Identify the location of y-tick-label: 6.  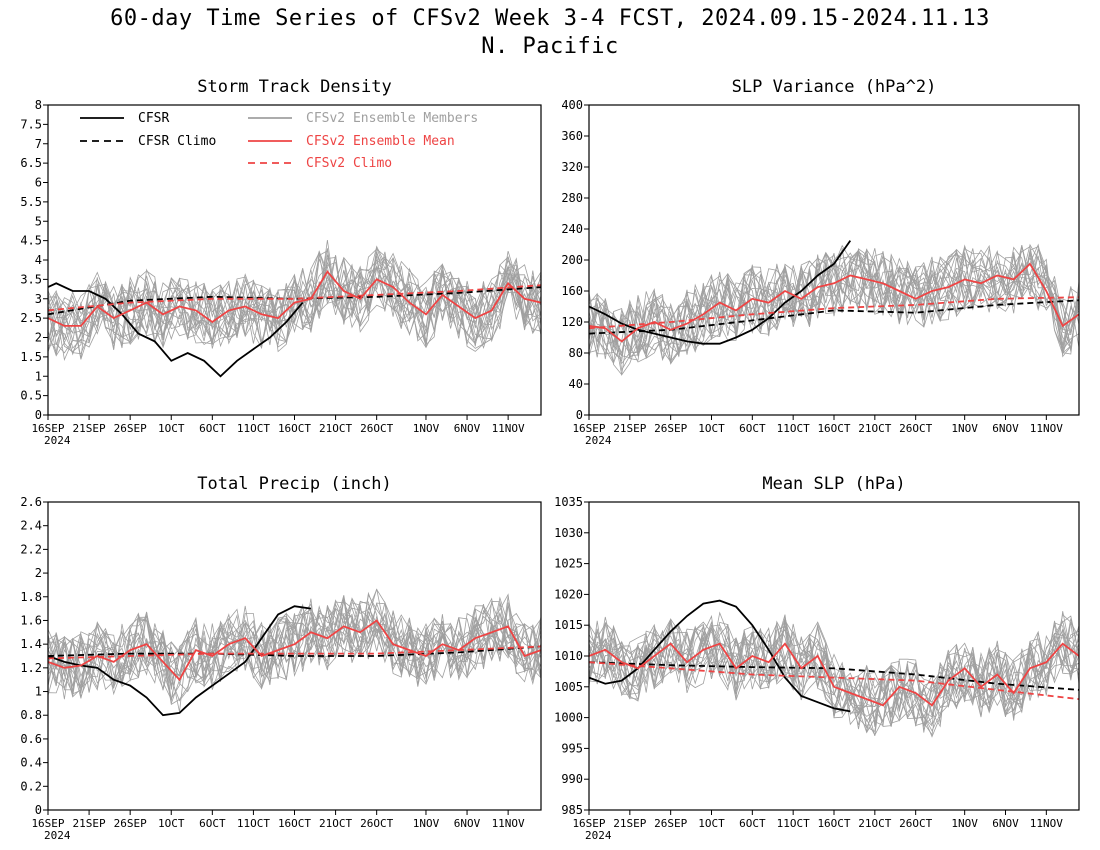
(38, 183).